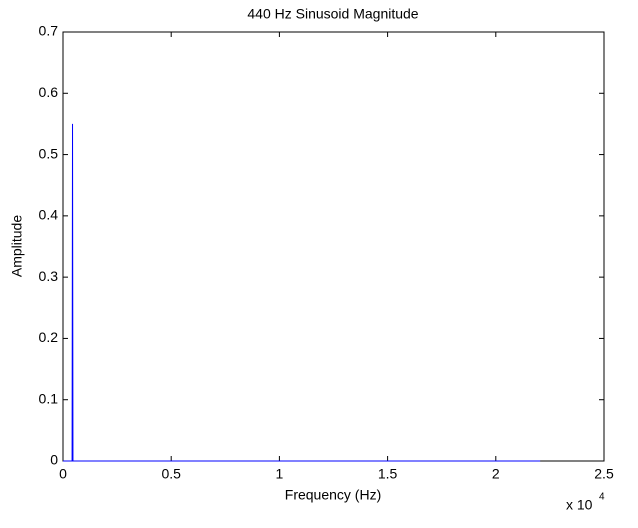 The height and width of the screenshot is (528, 638). Describe the element at coordinates (17, 246) in the screenshot. I see `y-axis-label: Amplitude` at that location.